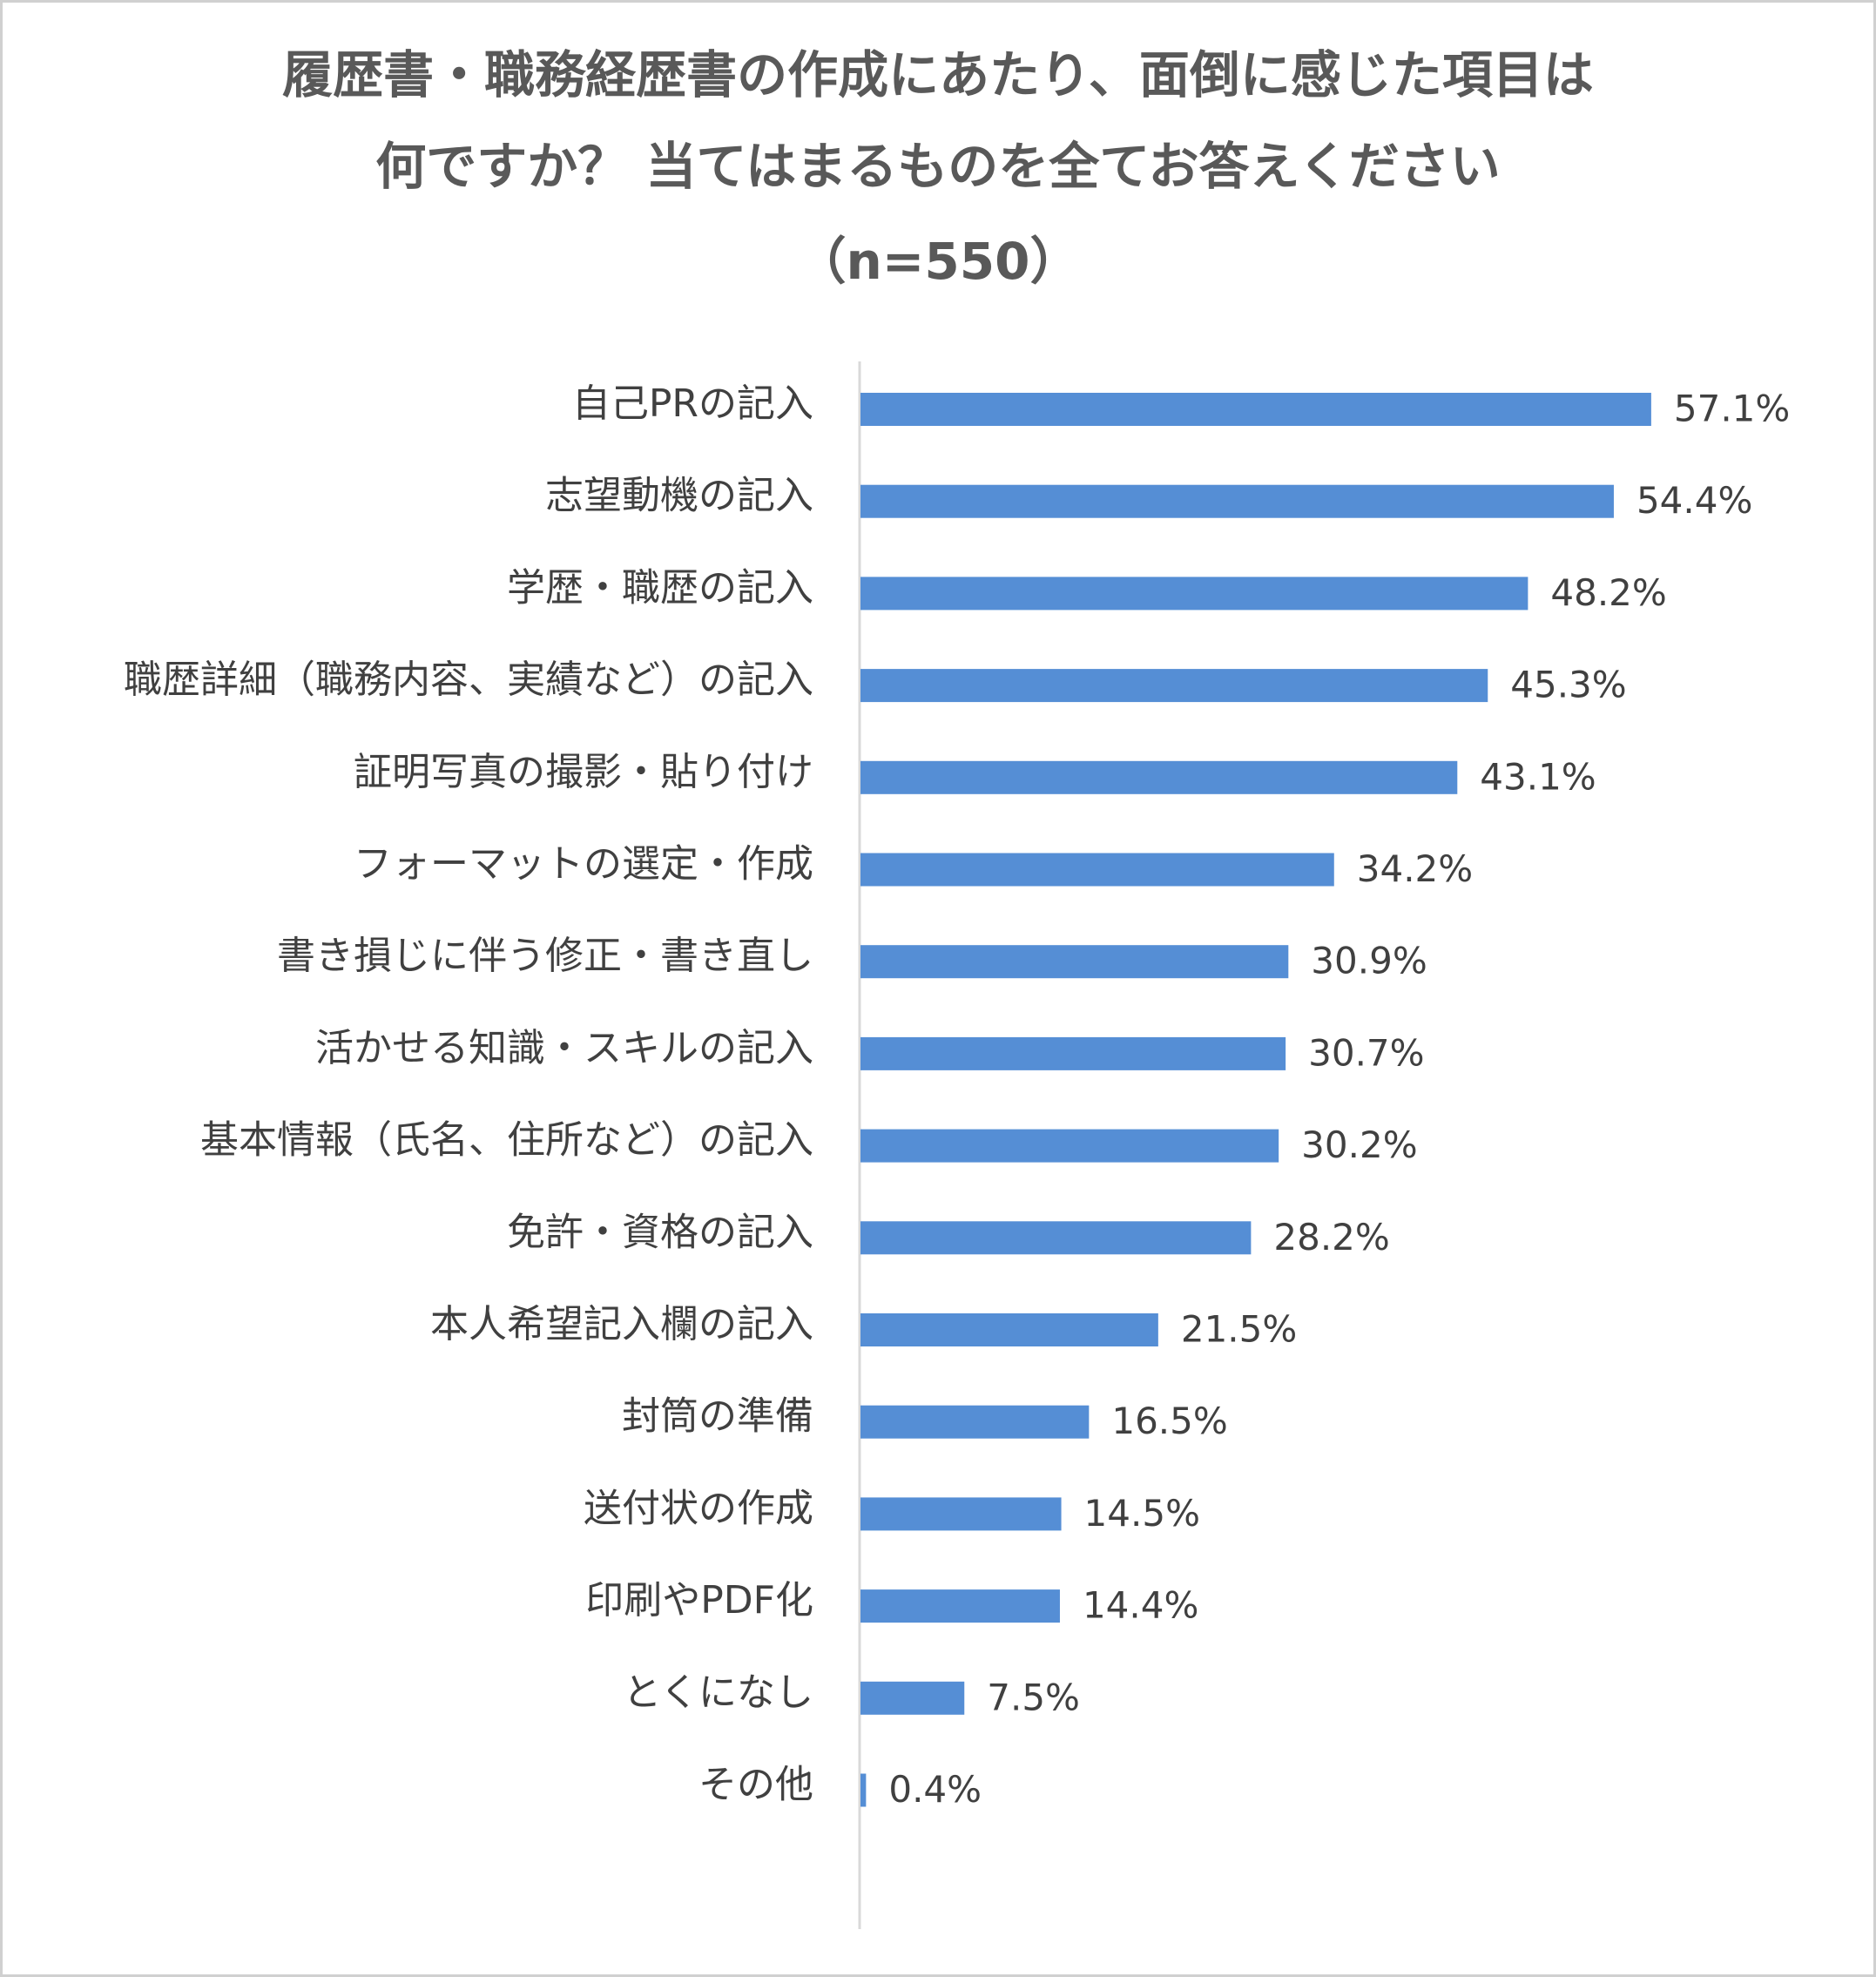 Image resolution: width=1876 pixels, height=1977 pixels. I want to click on value-label: 14.4%, so click(1140, 1605).